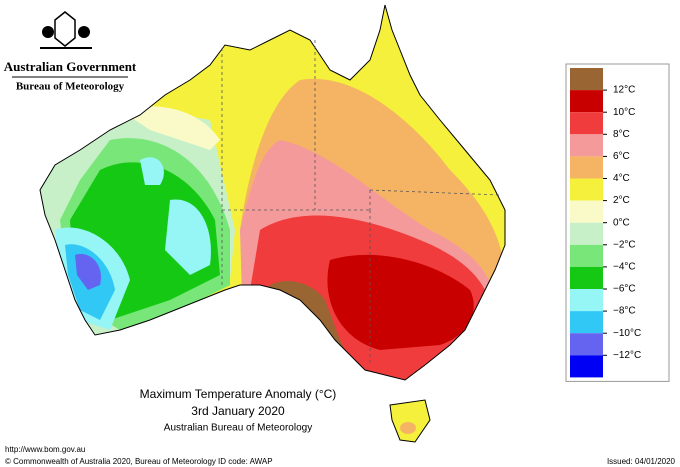 The image size is (680, 467). What do you see at coordinates (624, 112) in the screenshot?
I see `legend-label: 10°C` at bounding box center [624, 112].